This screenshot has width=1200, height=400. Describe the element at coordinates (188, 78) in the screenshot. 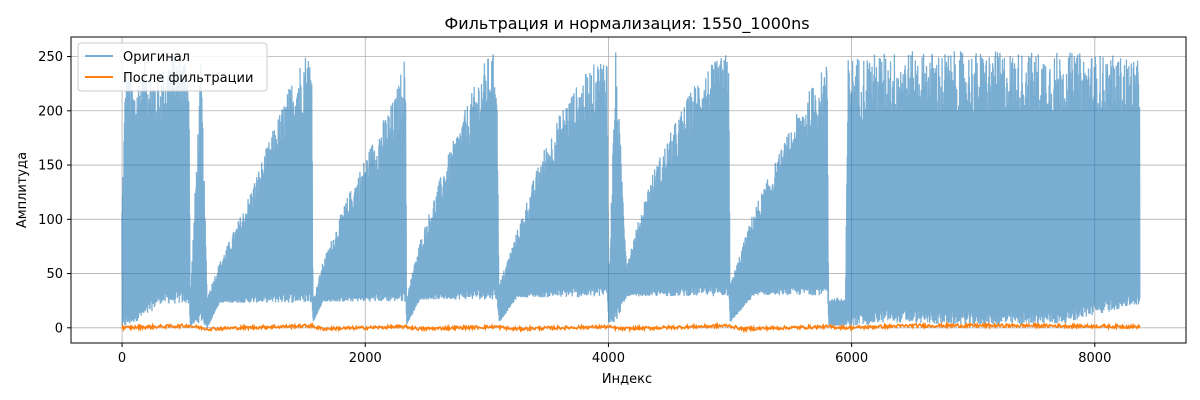

I see `legend-label: После фильтрации` at that location.